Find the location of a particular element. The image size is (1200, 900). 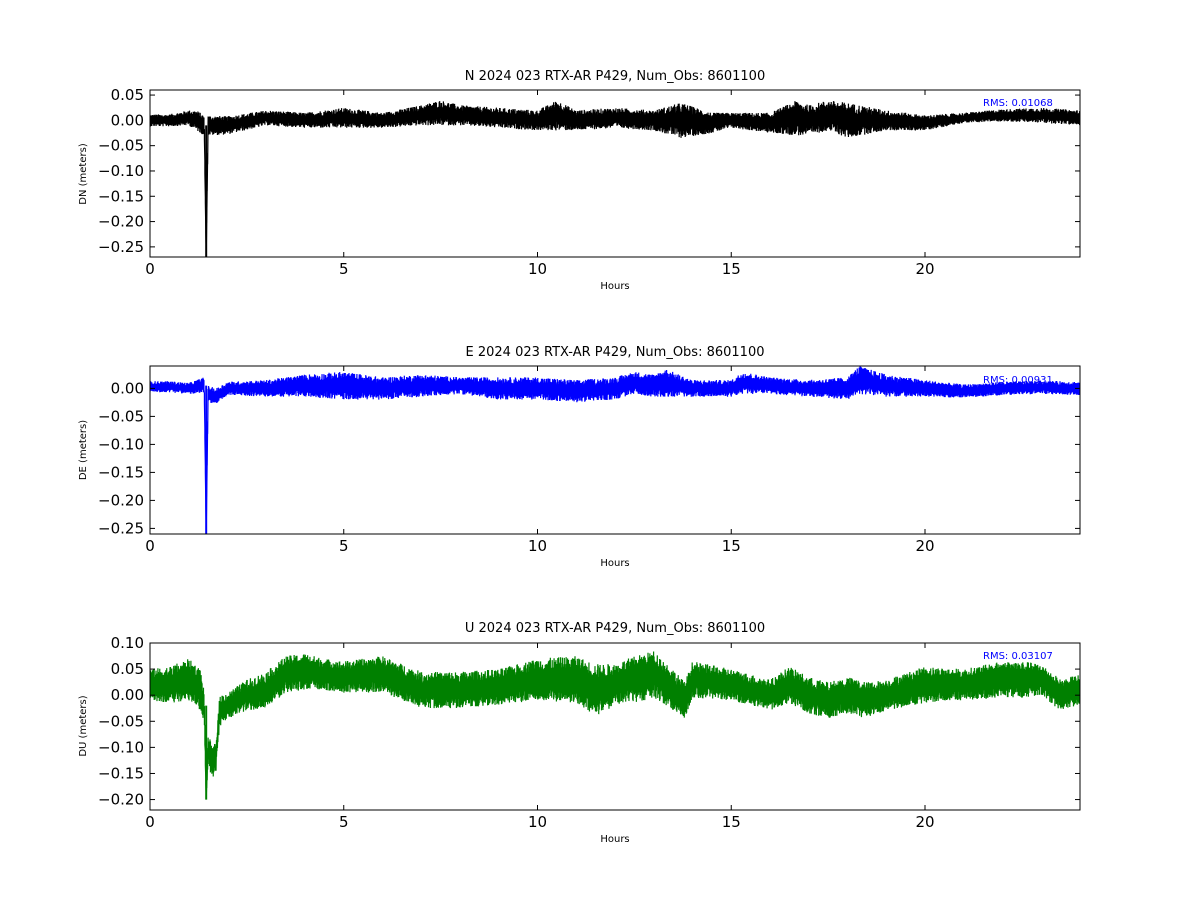

subplot-title: N 2024 023 RTX-AR P429, Num_Obs: 8601100 is located at coordinates (615, 76).